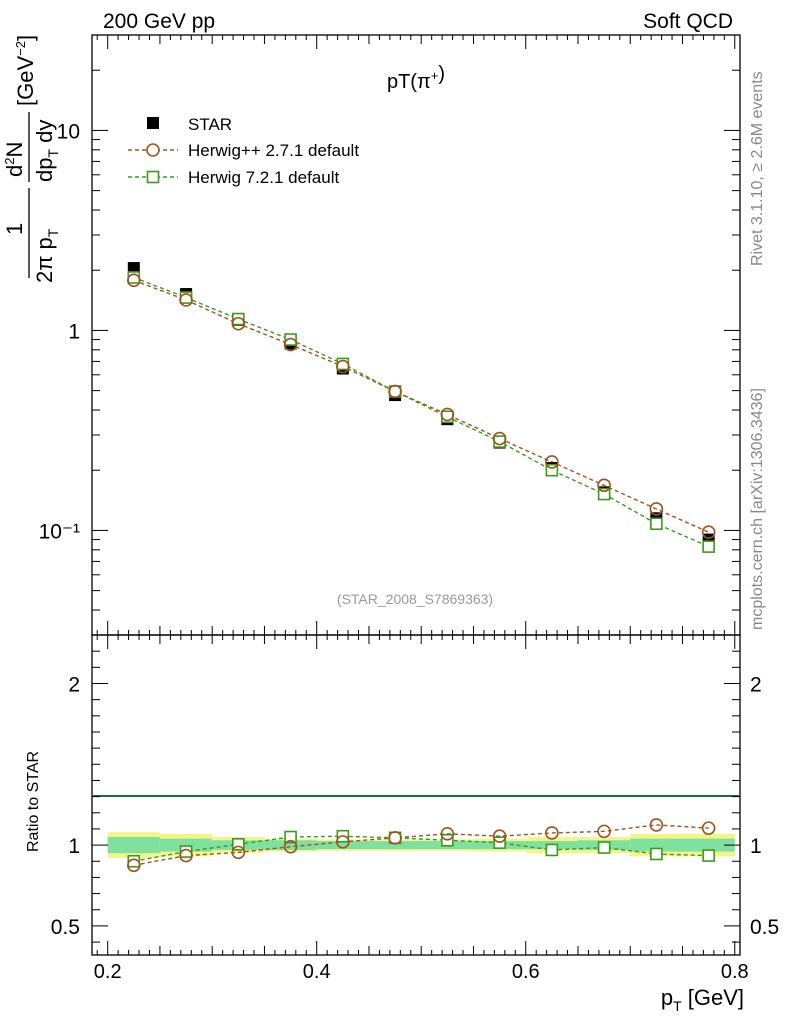 This screenshot has width=786, height=1024. I want to click on header-right: Soft QCD, so click(688, 21).